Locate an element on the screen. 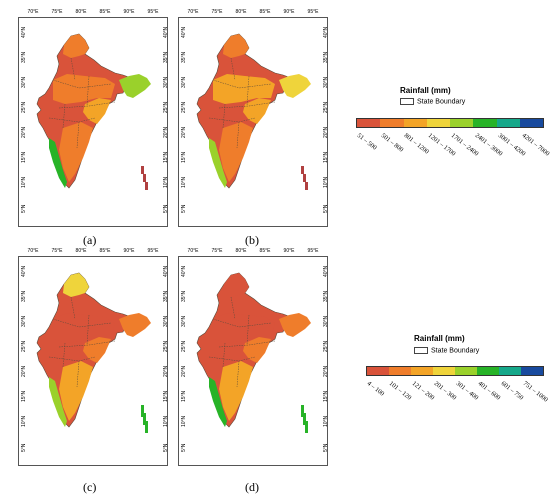 Image resolution: width=550 pixels, height=497 pixels. lat-tick-label: 25°N is located at coordinates (326, 107).